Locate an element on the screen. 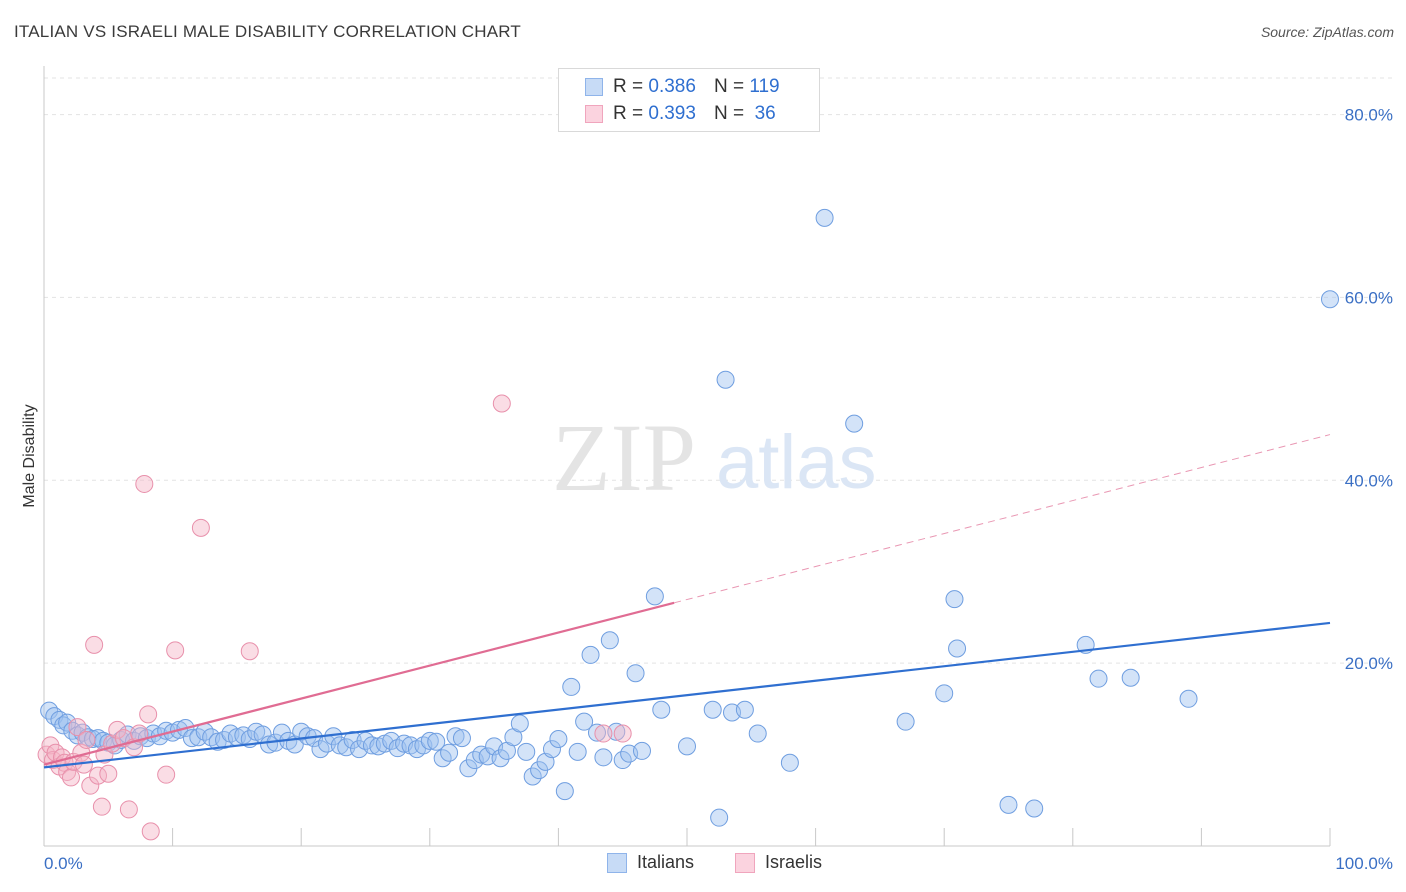 This screenshot has width=1406, height=892. y-tick-label: 60.0% is located at coordinates (1369, 297).